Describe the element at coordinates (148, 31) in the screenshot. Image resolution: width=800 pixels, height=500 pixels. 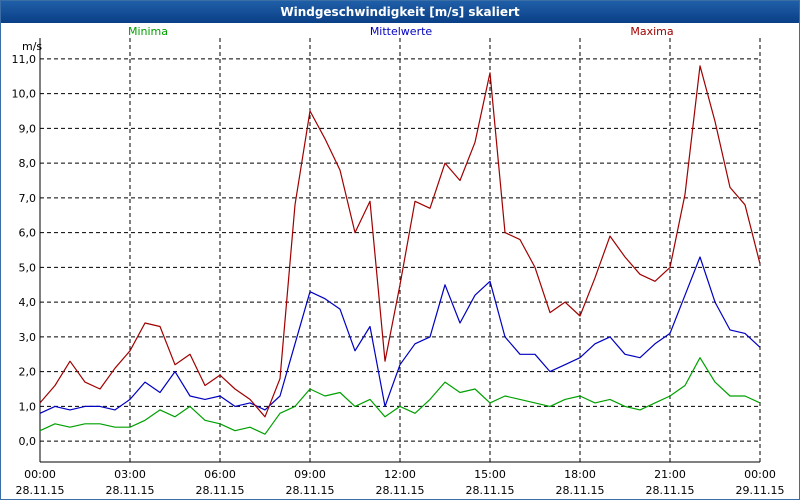
I see `legend-entry-minima: Minima` at that location.